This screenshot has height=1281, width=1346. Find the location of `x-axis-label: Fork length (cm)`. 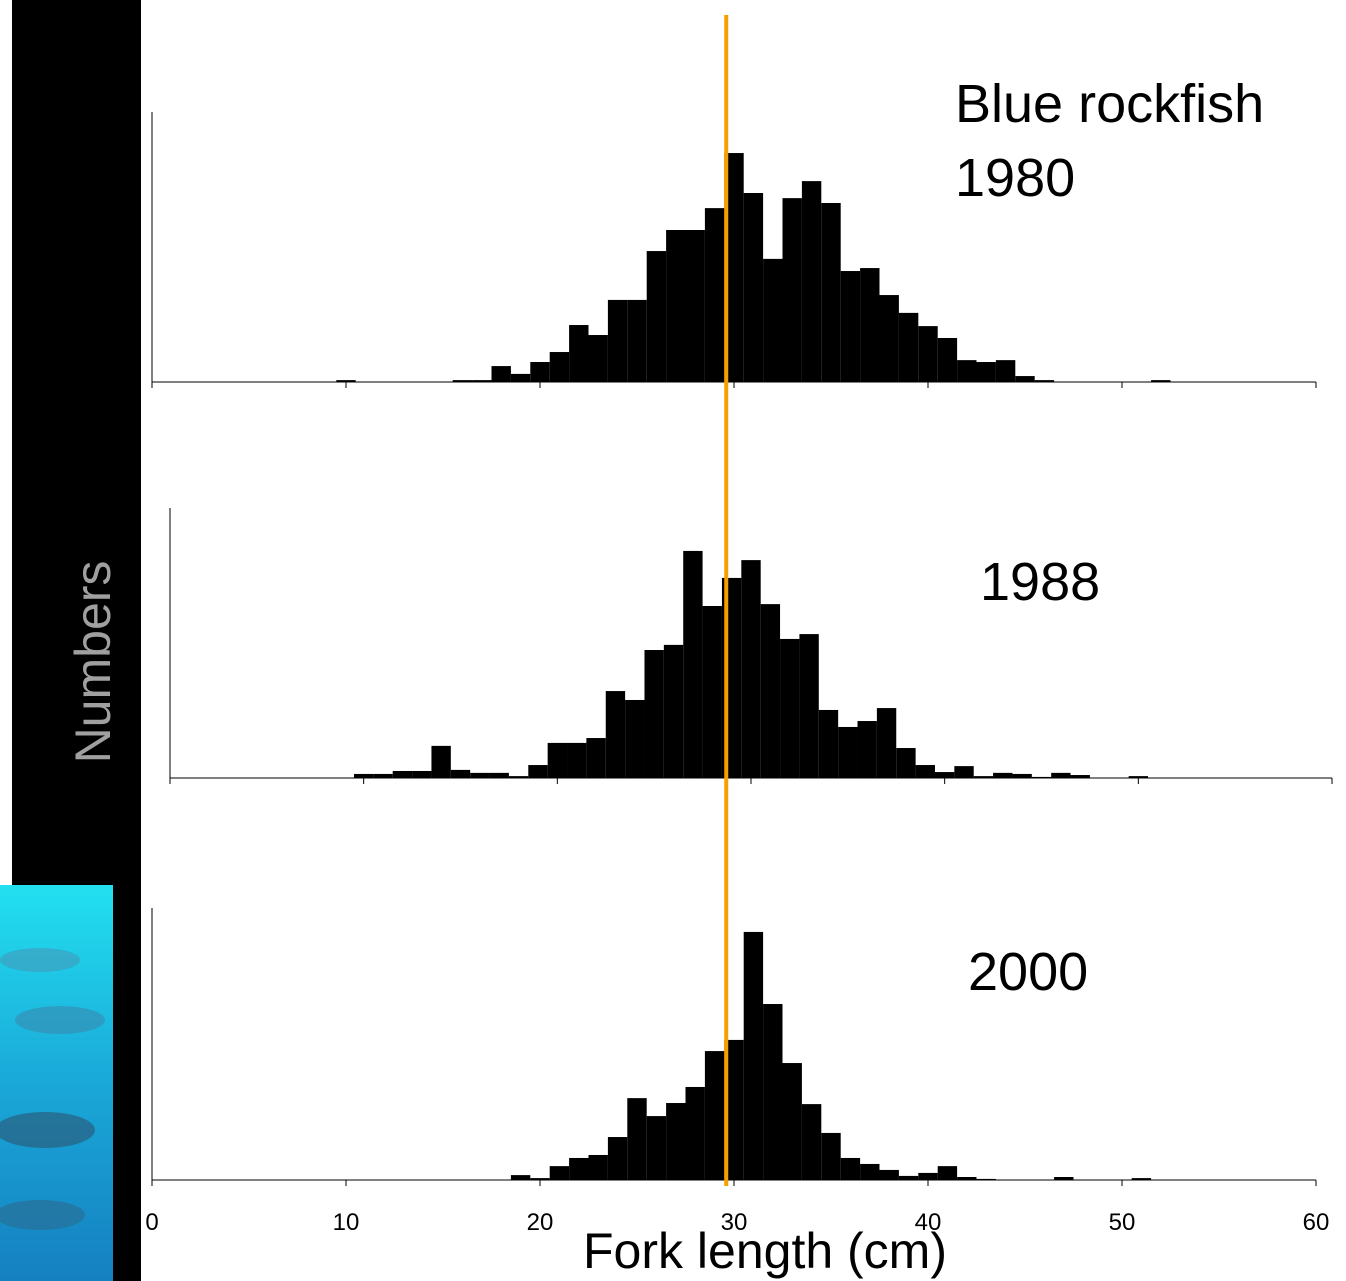

x-axis-label: Fork length (cm) is located at coordinates (765, 1251).